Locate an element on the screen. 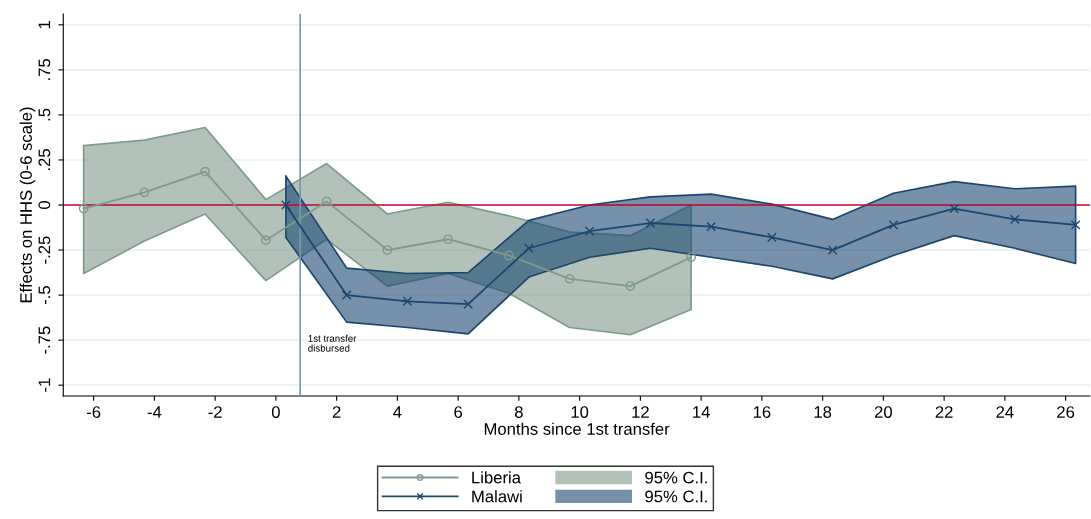 This screenshot has width=1091, height=519. x-tick-label: 24 is located at coordinates (1005, 412).